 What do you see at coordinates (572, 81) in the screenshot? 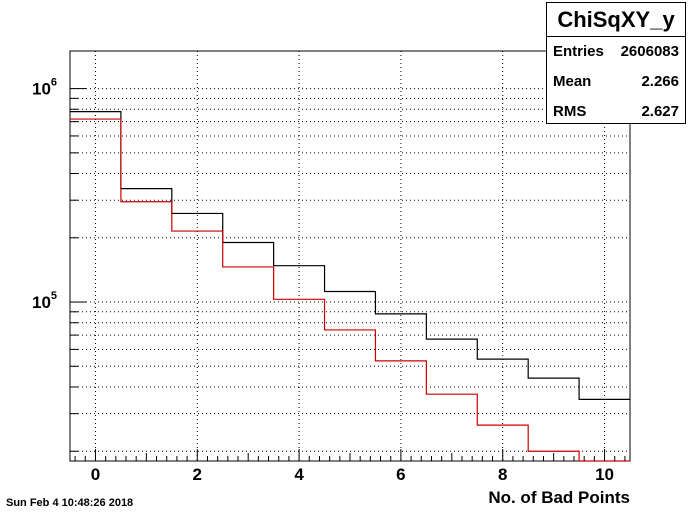
I see `stats-key: Mean` at bounding box center [572, 81].